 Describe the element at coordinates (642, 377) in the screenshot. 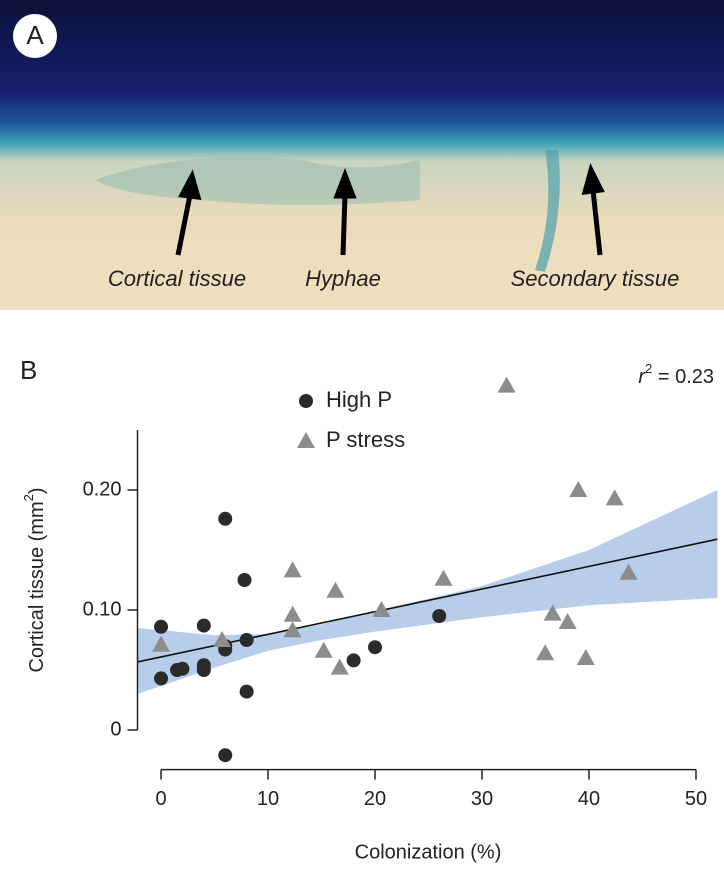

I see `r-var: r` at that location.